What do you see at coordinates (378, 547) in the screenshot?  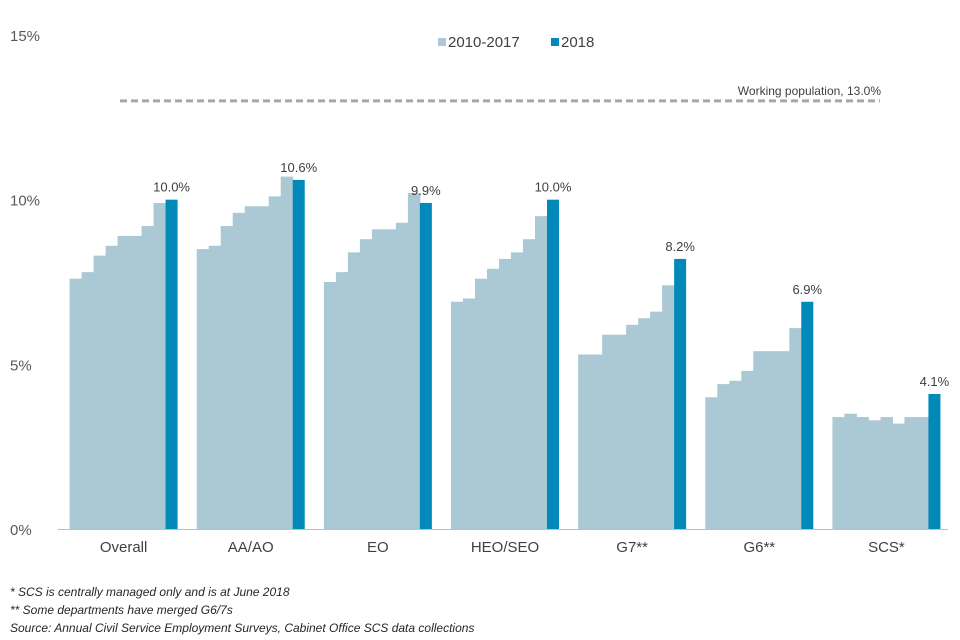 I see `category-label: EO` at bounding box center [378, 547].